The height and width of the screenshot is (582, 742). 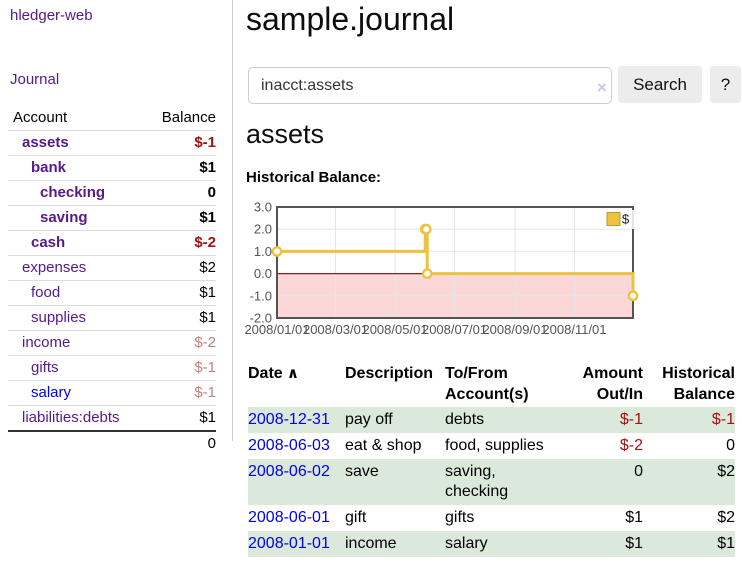 I want to click on y-axis-tick: 2.0, so click(x=263, y=229).